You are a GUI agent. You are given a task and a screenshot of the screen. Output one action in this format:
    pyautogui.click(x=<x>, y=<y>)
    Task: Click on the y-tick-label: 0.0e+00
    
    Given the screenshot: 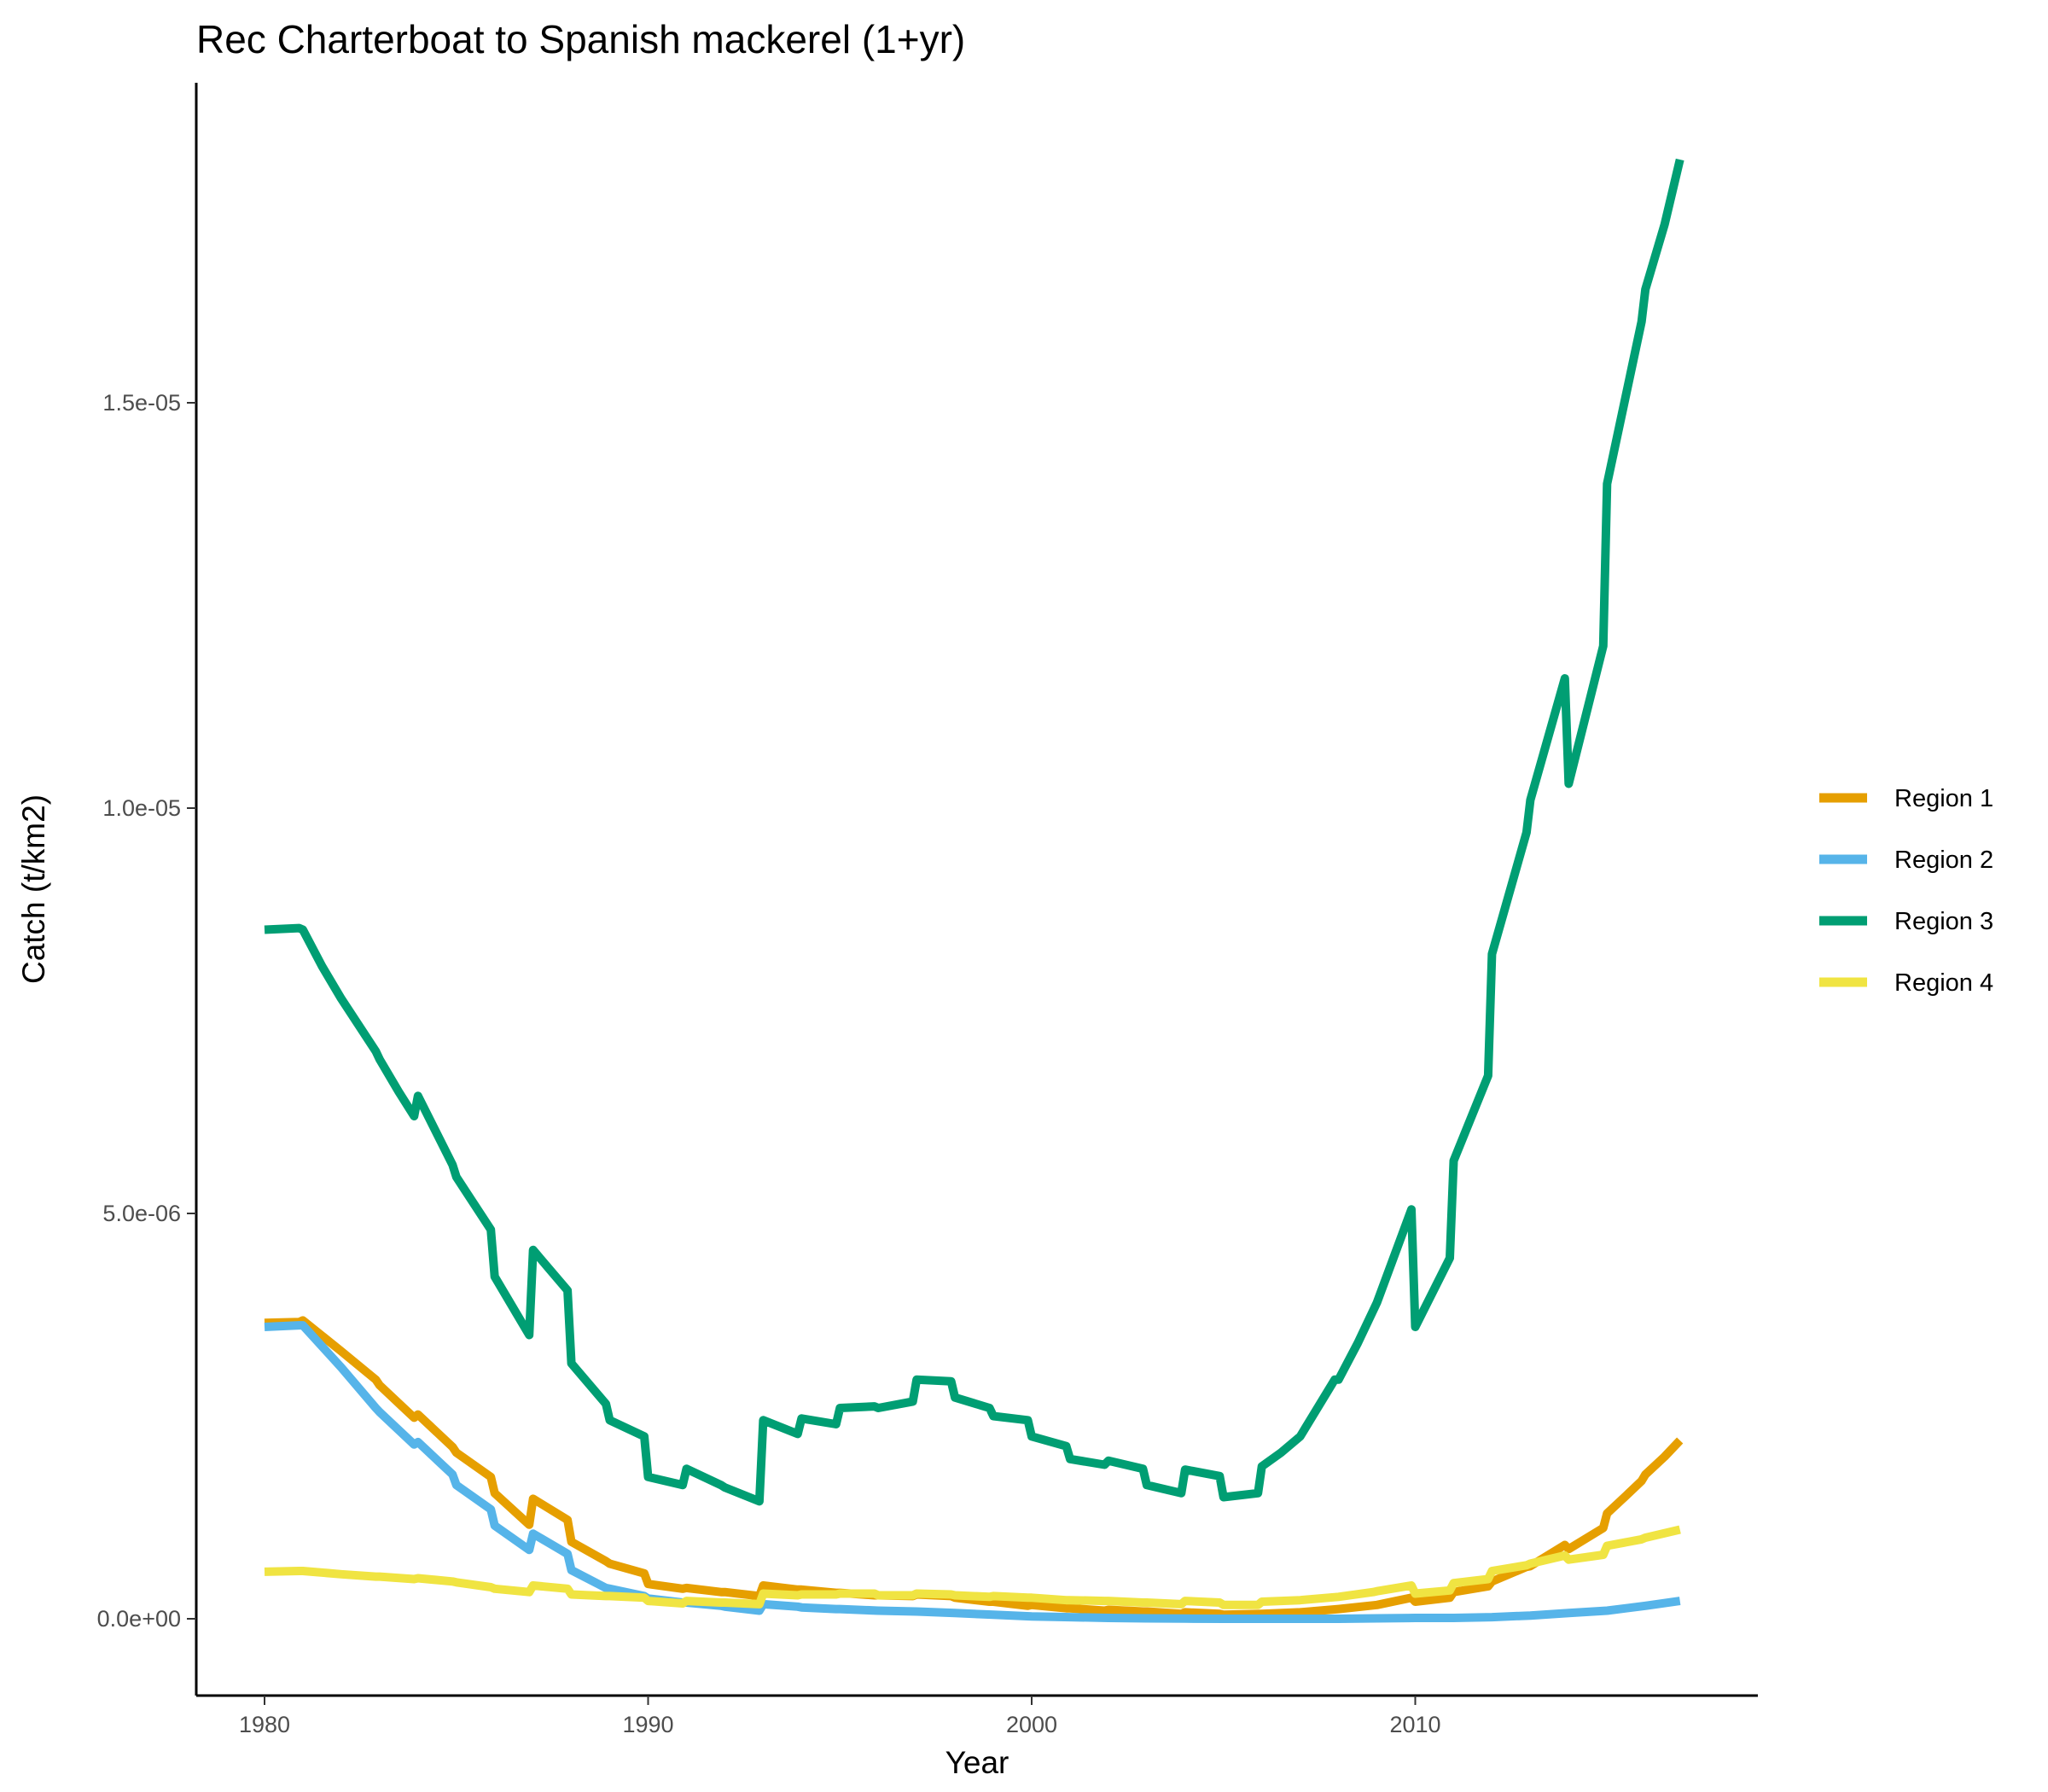 What is the action you would take?
    pyautogui.click(x=139, y=1619)
    